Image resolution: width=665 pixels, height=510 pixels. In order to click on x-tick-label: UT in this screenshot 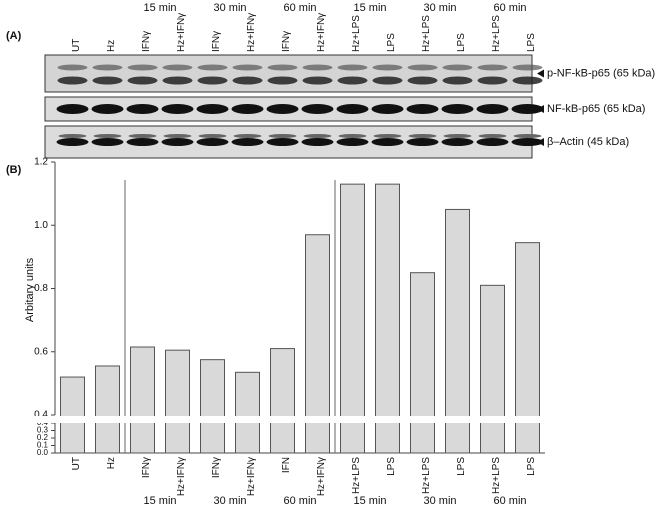, I will do `click(76, 463)`.